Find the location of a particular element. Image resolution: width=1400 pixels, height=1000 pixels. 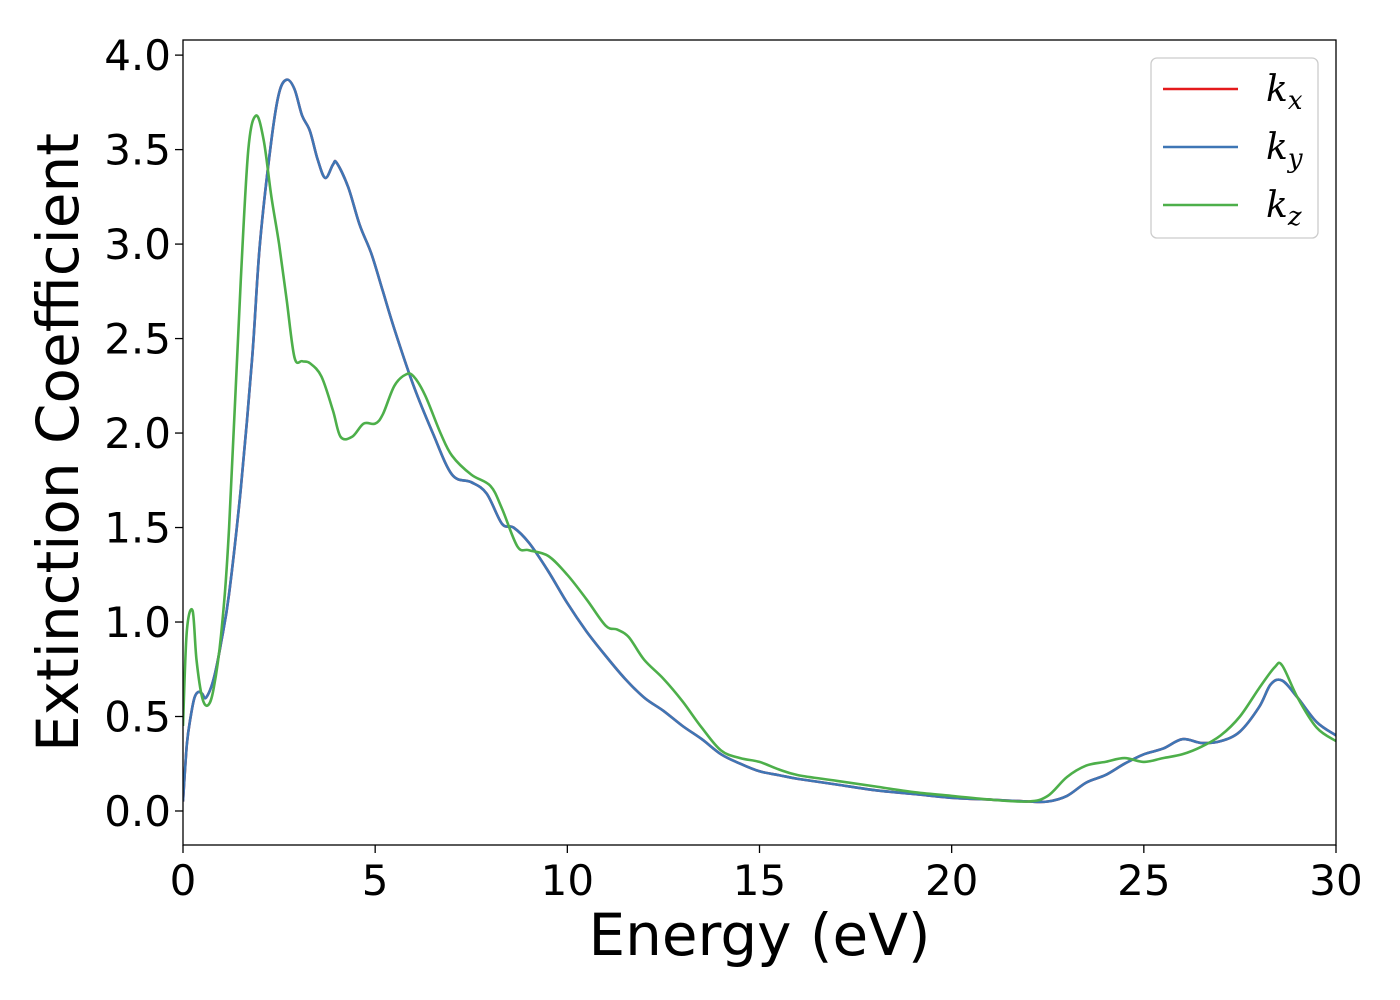

x-tick-label: 0 is located at coordinates (183, 880).